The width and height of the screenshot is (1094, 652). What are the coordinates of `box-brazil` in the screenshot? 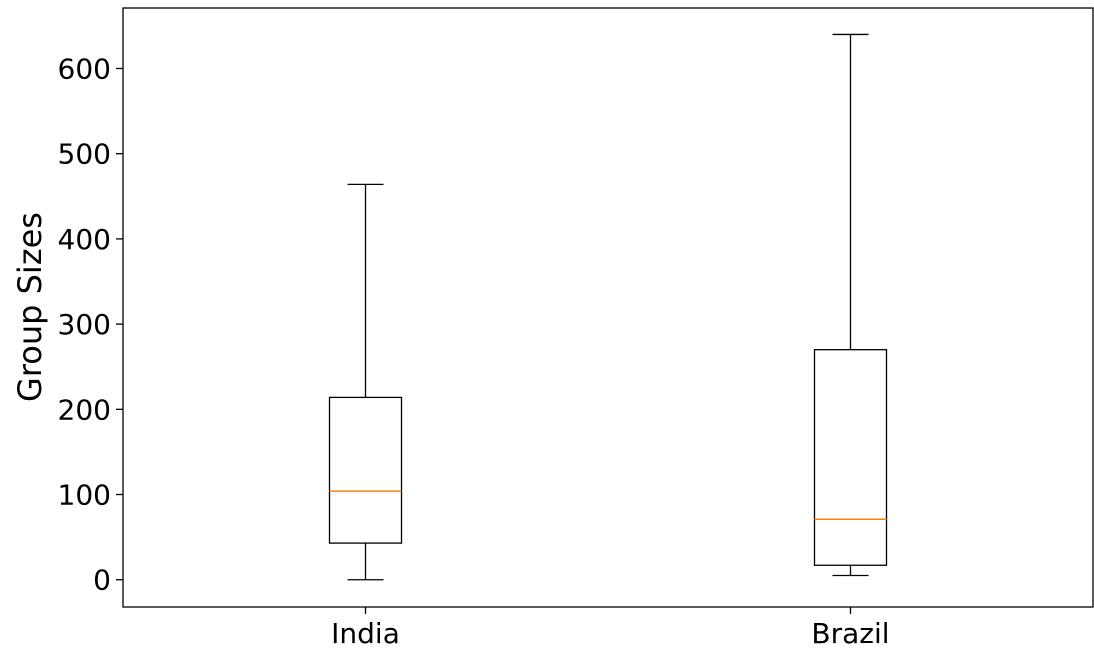 It's located at (850, 305).